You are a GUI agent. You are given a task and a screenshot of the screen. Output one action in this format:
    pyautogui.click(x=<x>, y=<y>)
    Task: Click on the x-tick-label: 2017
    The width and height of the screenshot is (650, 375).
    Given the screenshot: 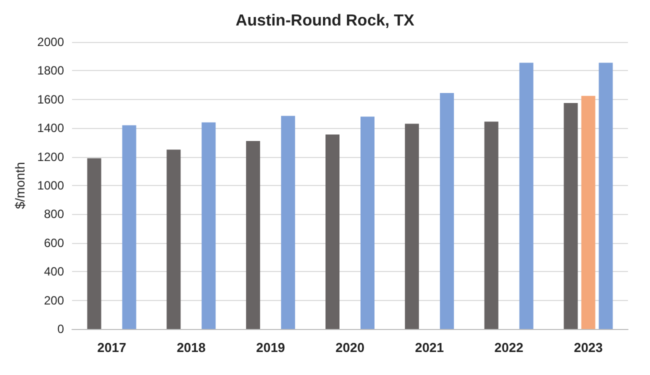 What is the action you would take?
    pyautogui.click(x=111, y=347)
    